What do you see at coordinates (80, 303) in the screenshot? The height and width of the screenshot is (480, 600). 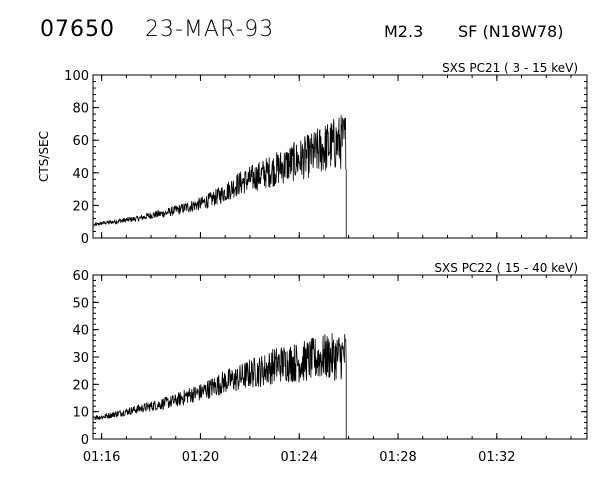 I see `y-tick-label: 50` at bounding box center [80, 303].